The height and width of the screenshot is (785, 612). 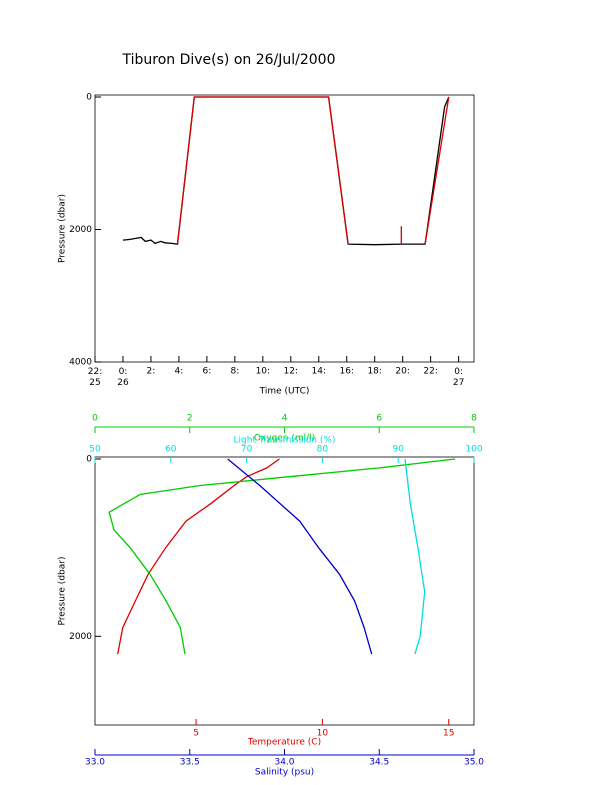 What do you see at coordinates (430, 372) in the screenshot?
I see `x-tick-label: 22:` at bounding box center [430, 372].